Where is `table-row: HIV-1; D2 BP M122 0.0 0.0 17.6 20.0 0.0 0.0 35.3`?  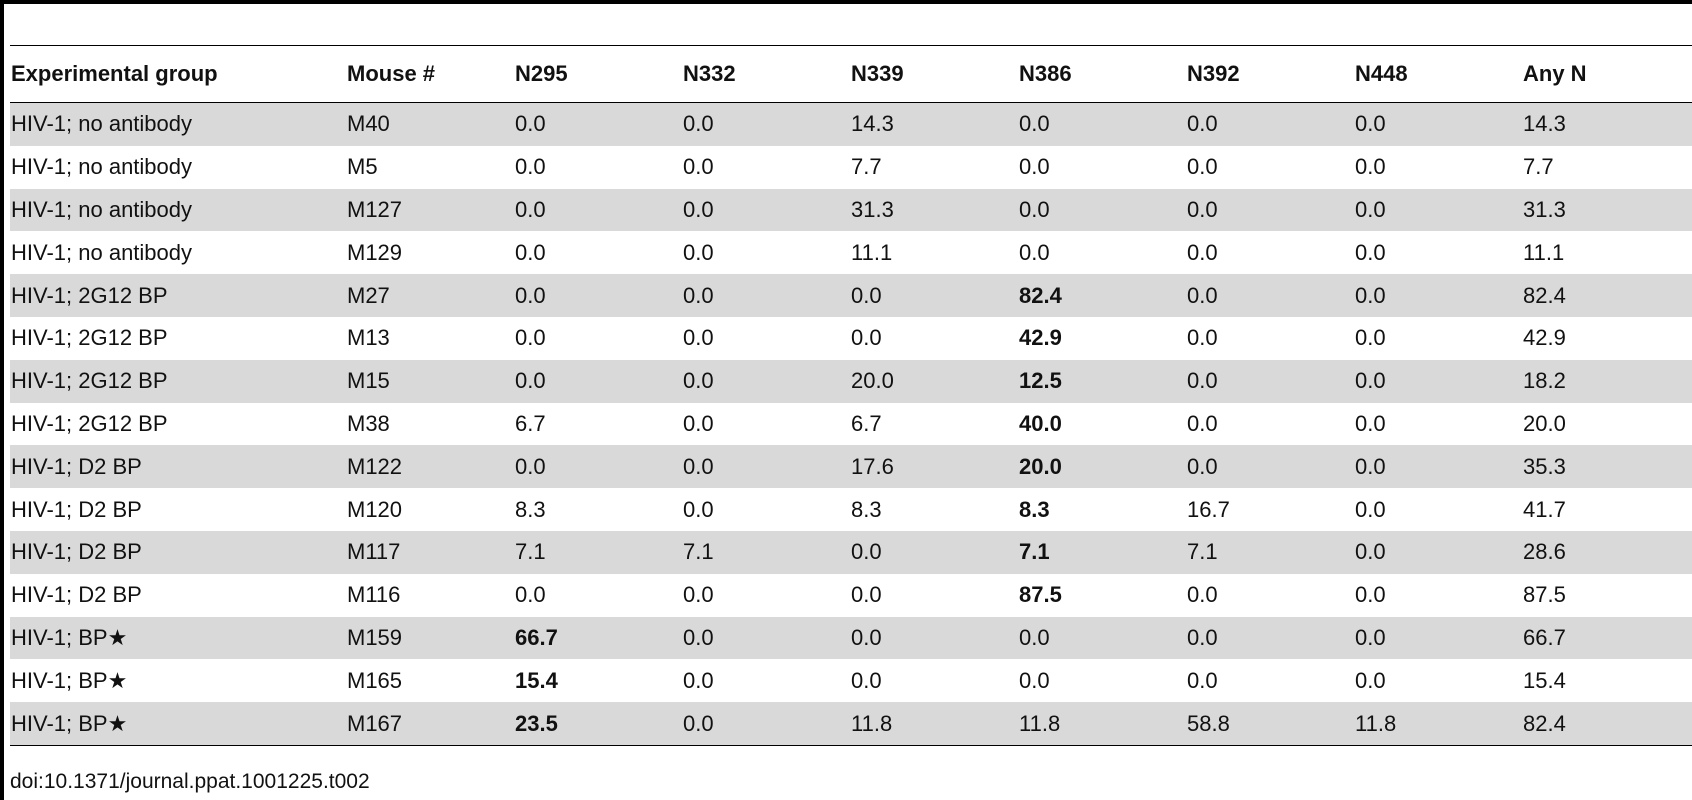 table-row: HIV-1; D2 BP M122 0.0 0.0 17.6 20.0 0.0 0.0 35.3 is located at coordinates (851, 467).